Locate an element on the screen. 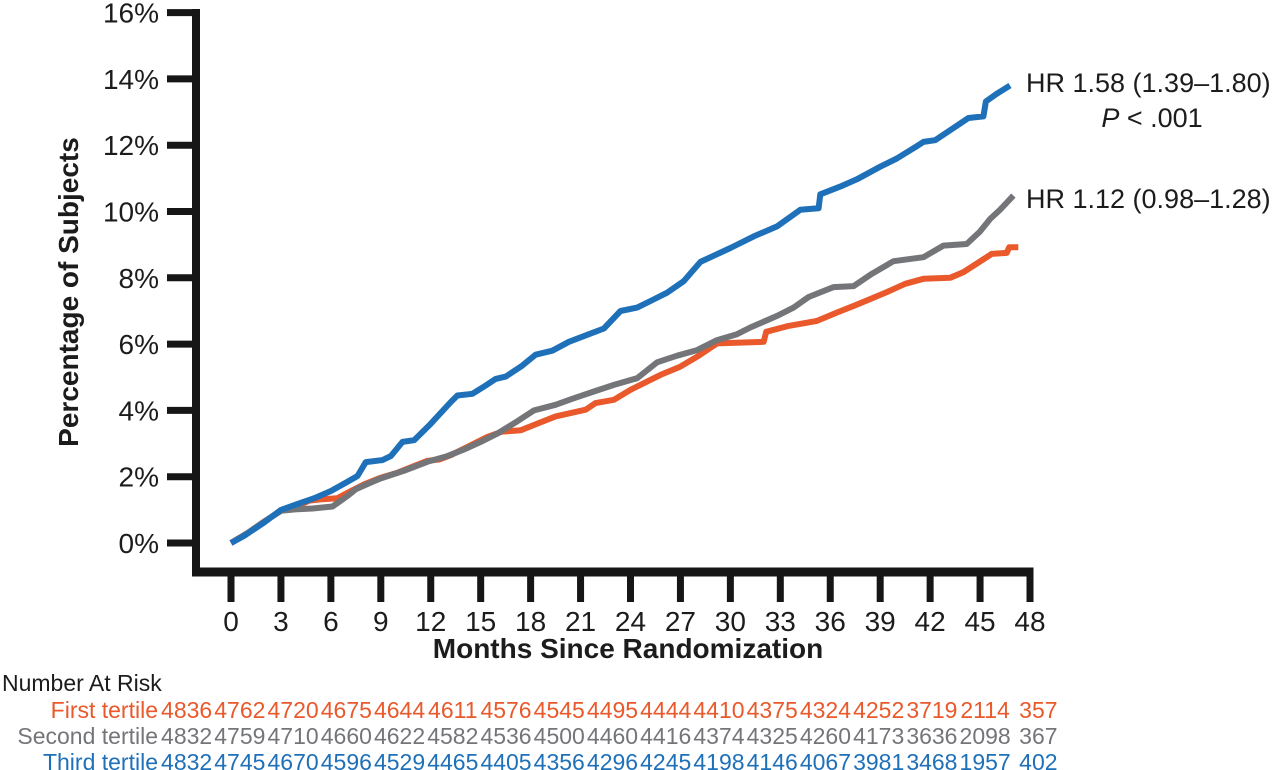  risk-count: 4465 is located at coordinates (453, 759).